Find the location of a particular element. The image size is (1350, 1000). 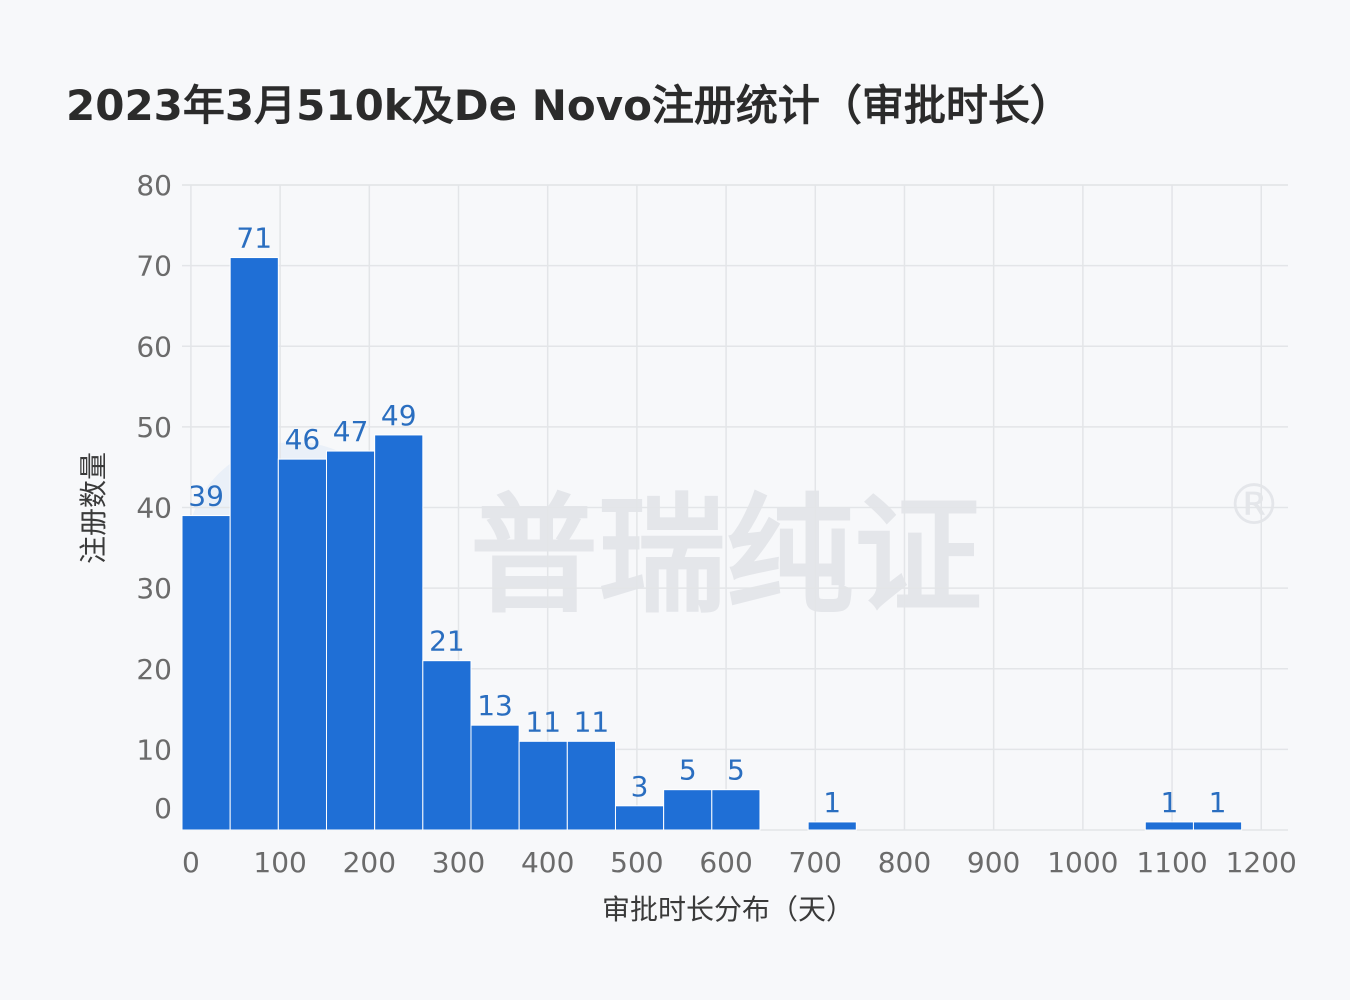

y-tick-label: 40 is located at coordinates (154, 508).